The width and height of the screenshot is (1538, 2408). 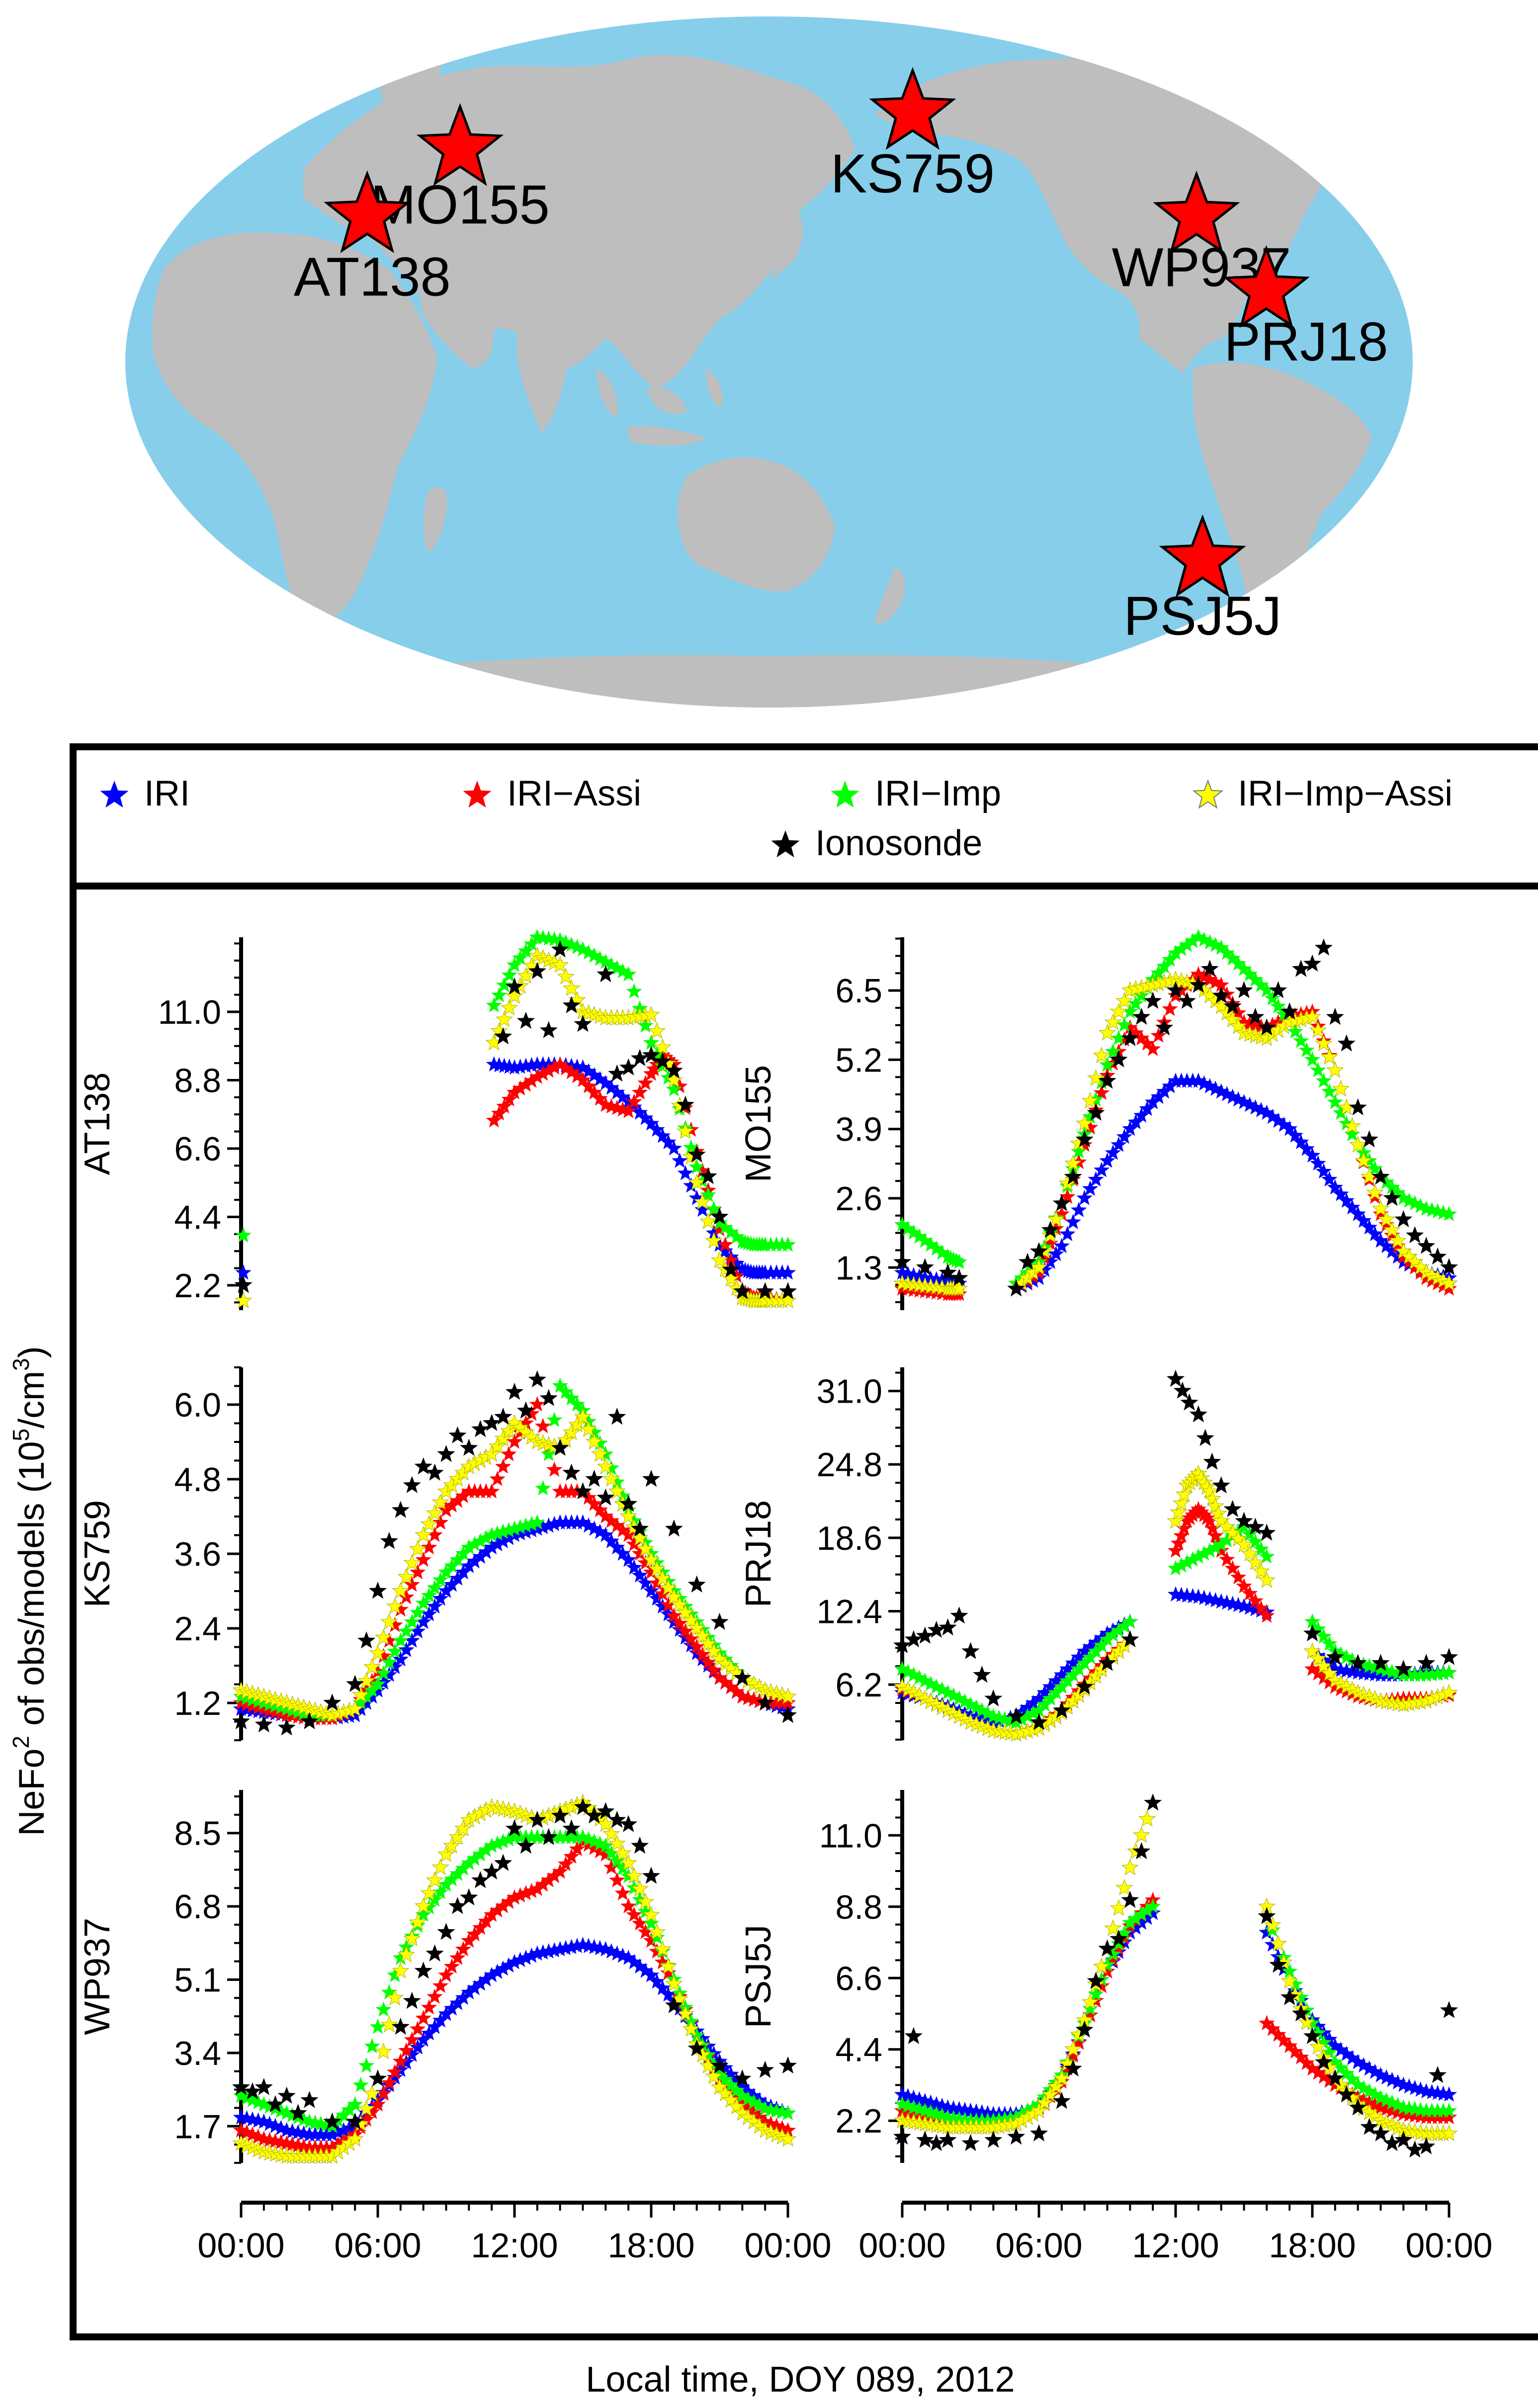 What do you see at coordinates (197, 1218) in the screenshot?
I see `y-tick-label: 4.4` at bounding box center [197, 1218].